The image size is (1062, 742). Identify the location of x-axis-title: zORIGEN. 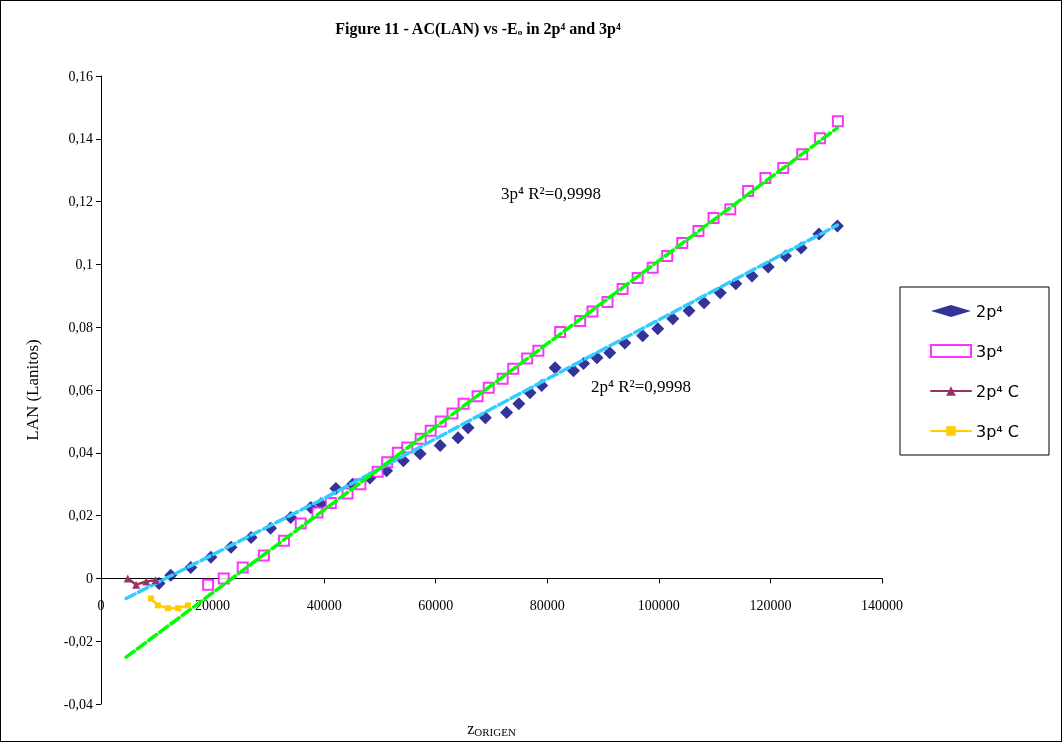
(491, 729).